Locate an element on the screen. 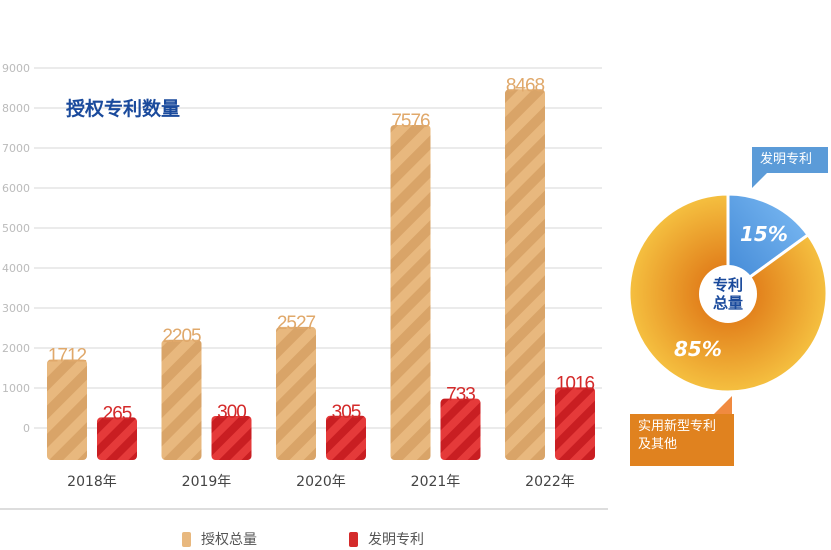 This screenshot has height=550, width=831. data-label: 1016 is located at coordinates (575, 383).